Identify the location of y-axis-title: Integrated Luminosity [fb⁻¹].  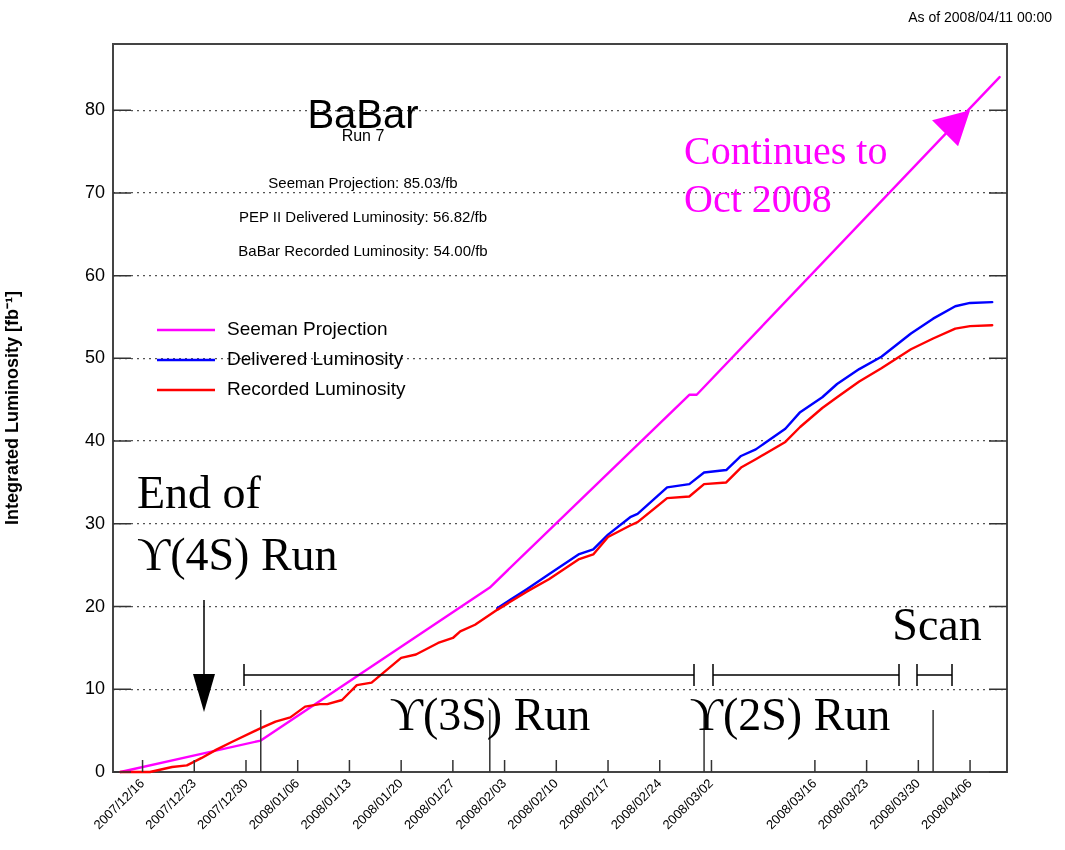
(11, 408).